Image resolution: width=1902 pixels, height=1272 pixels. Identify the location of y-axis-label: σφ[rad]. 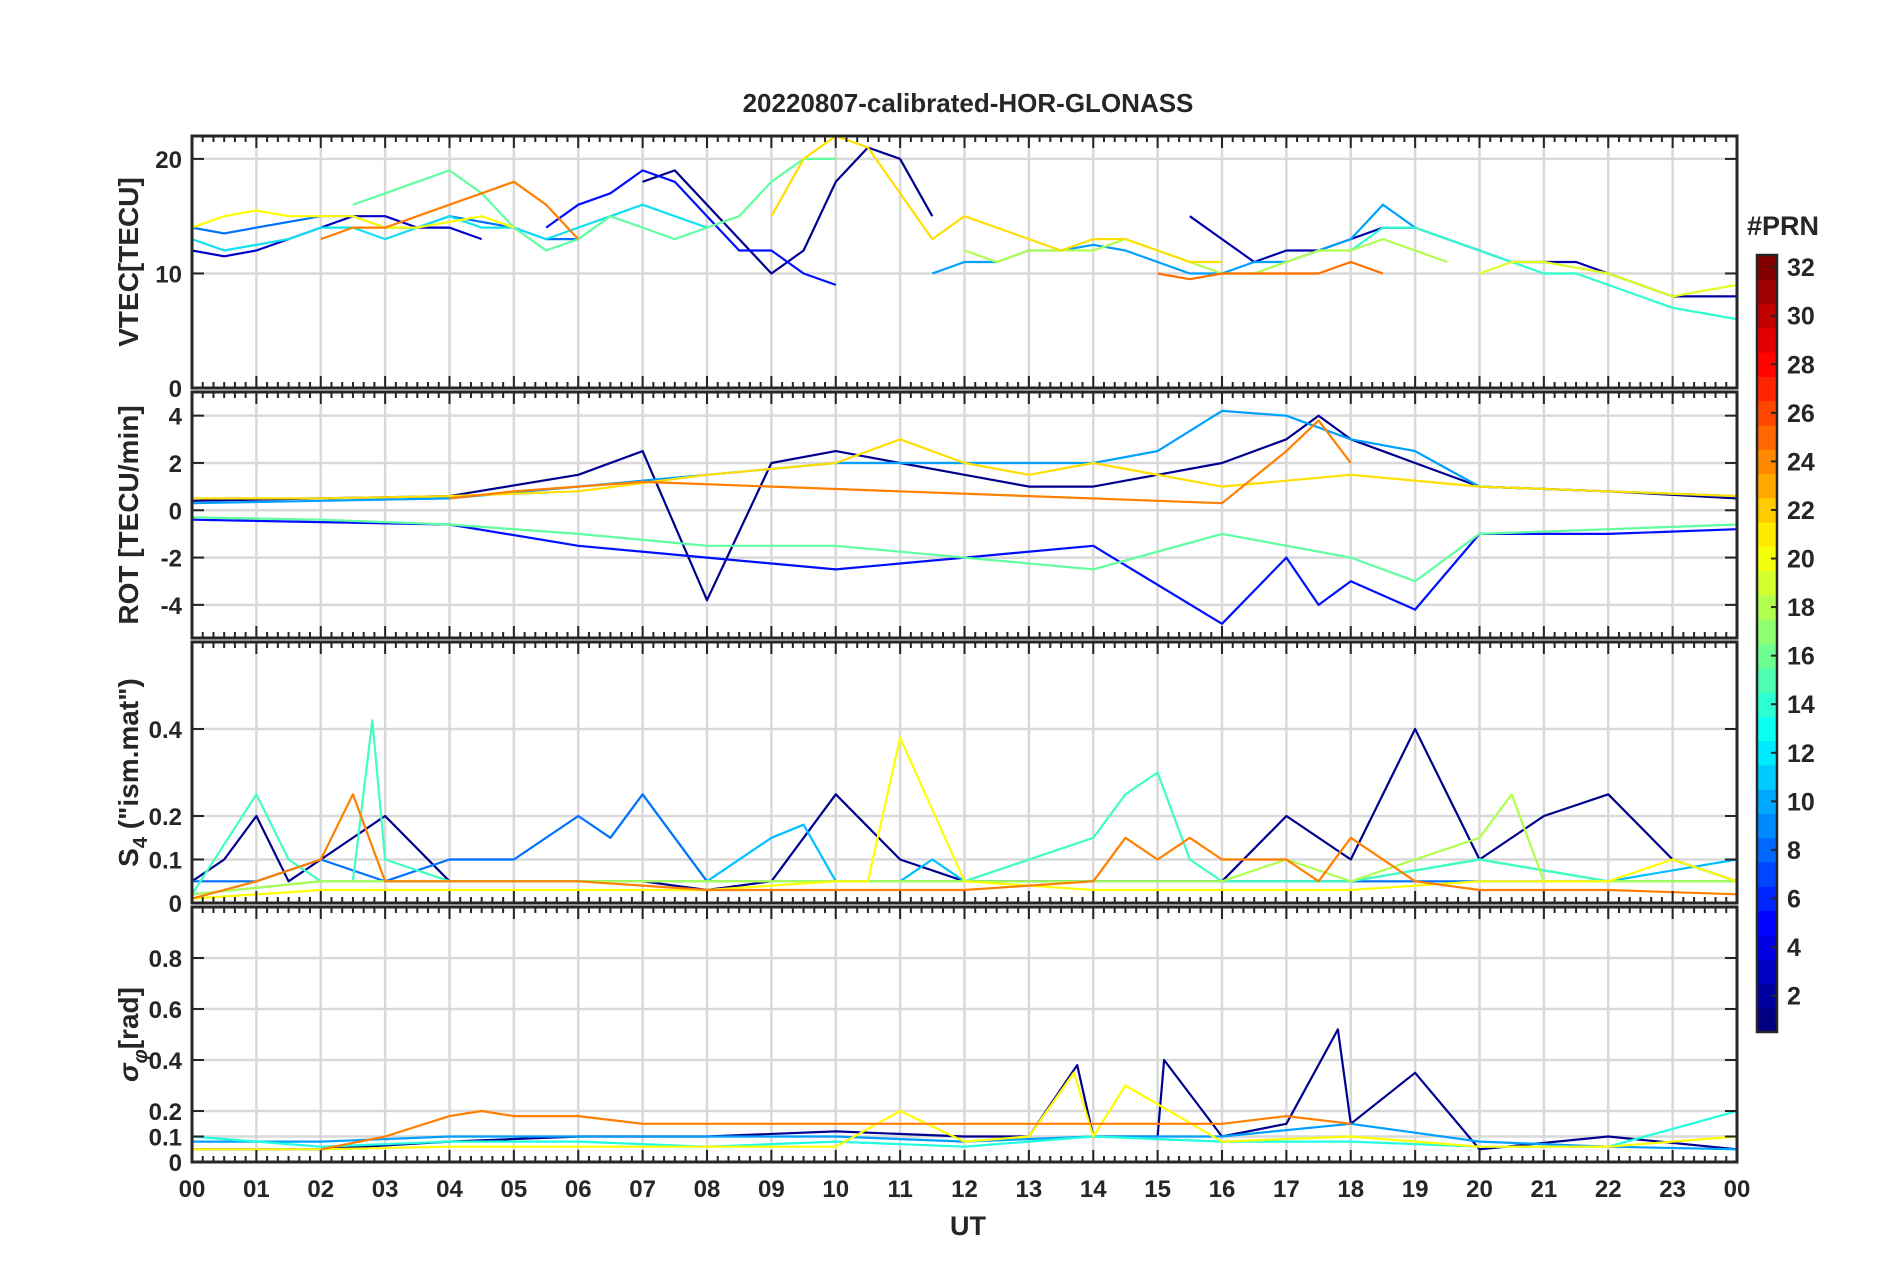
(132, 1034).